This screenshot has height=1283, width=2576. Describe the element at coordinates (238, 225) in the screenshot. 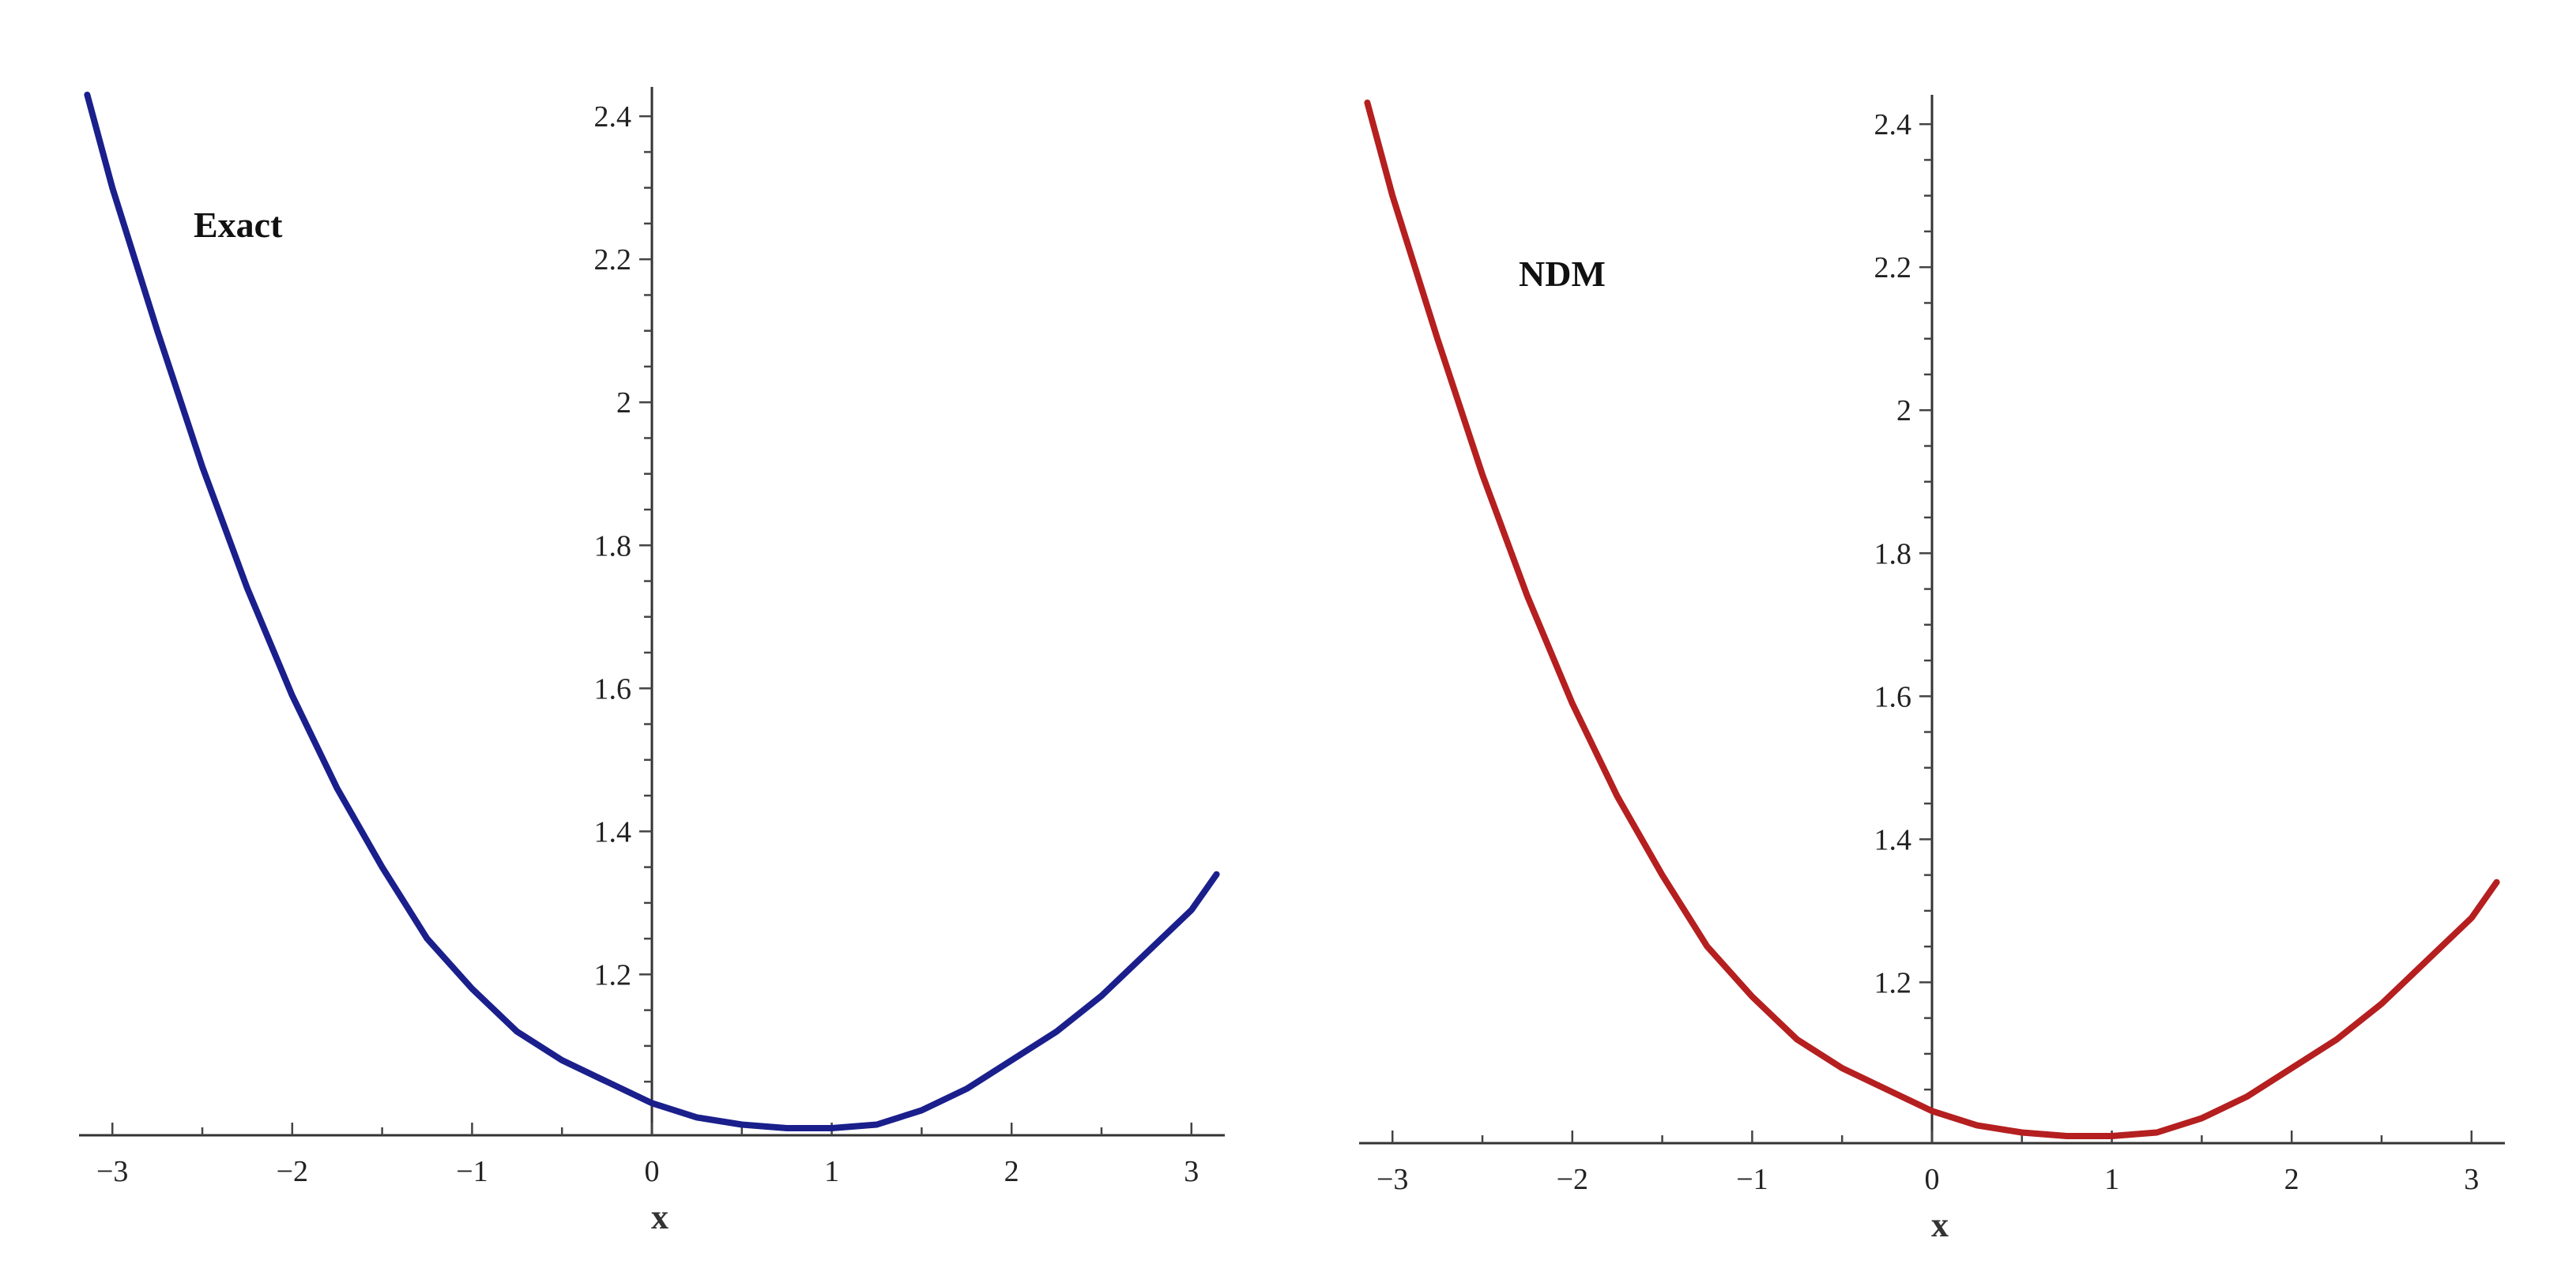

I see `series-label: Exact` at that location.